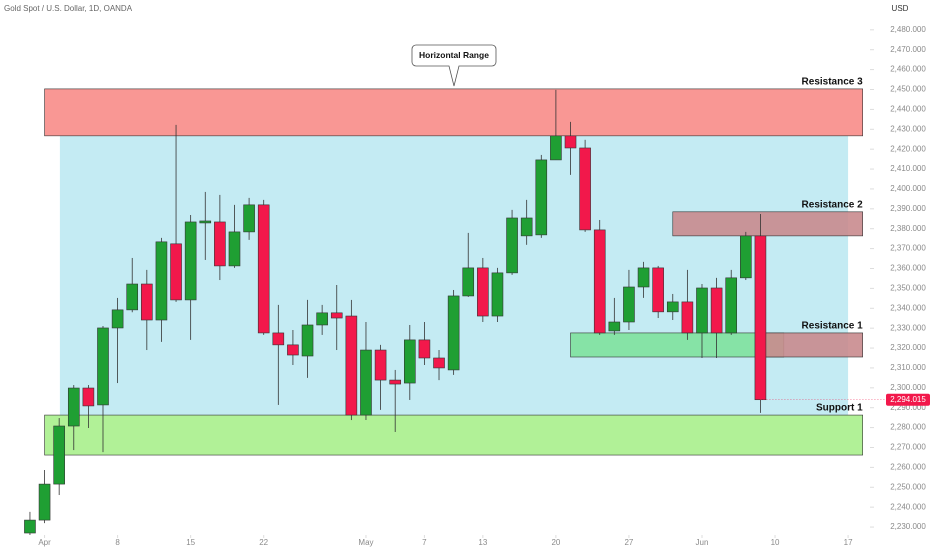  I want to click on callout-text: Horizontal Range, so click(454, 55).